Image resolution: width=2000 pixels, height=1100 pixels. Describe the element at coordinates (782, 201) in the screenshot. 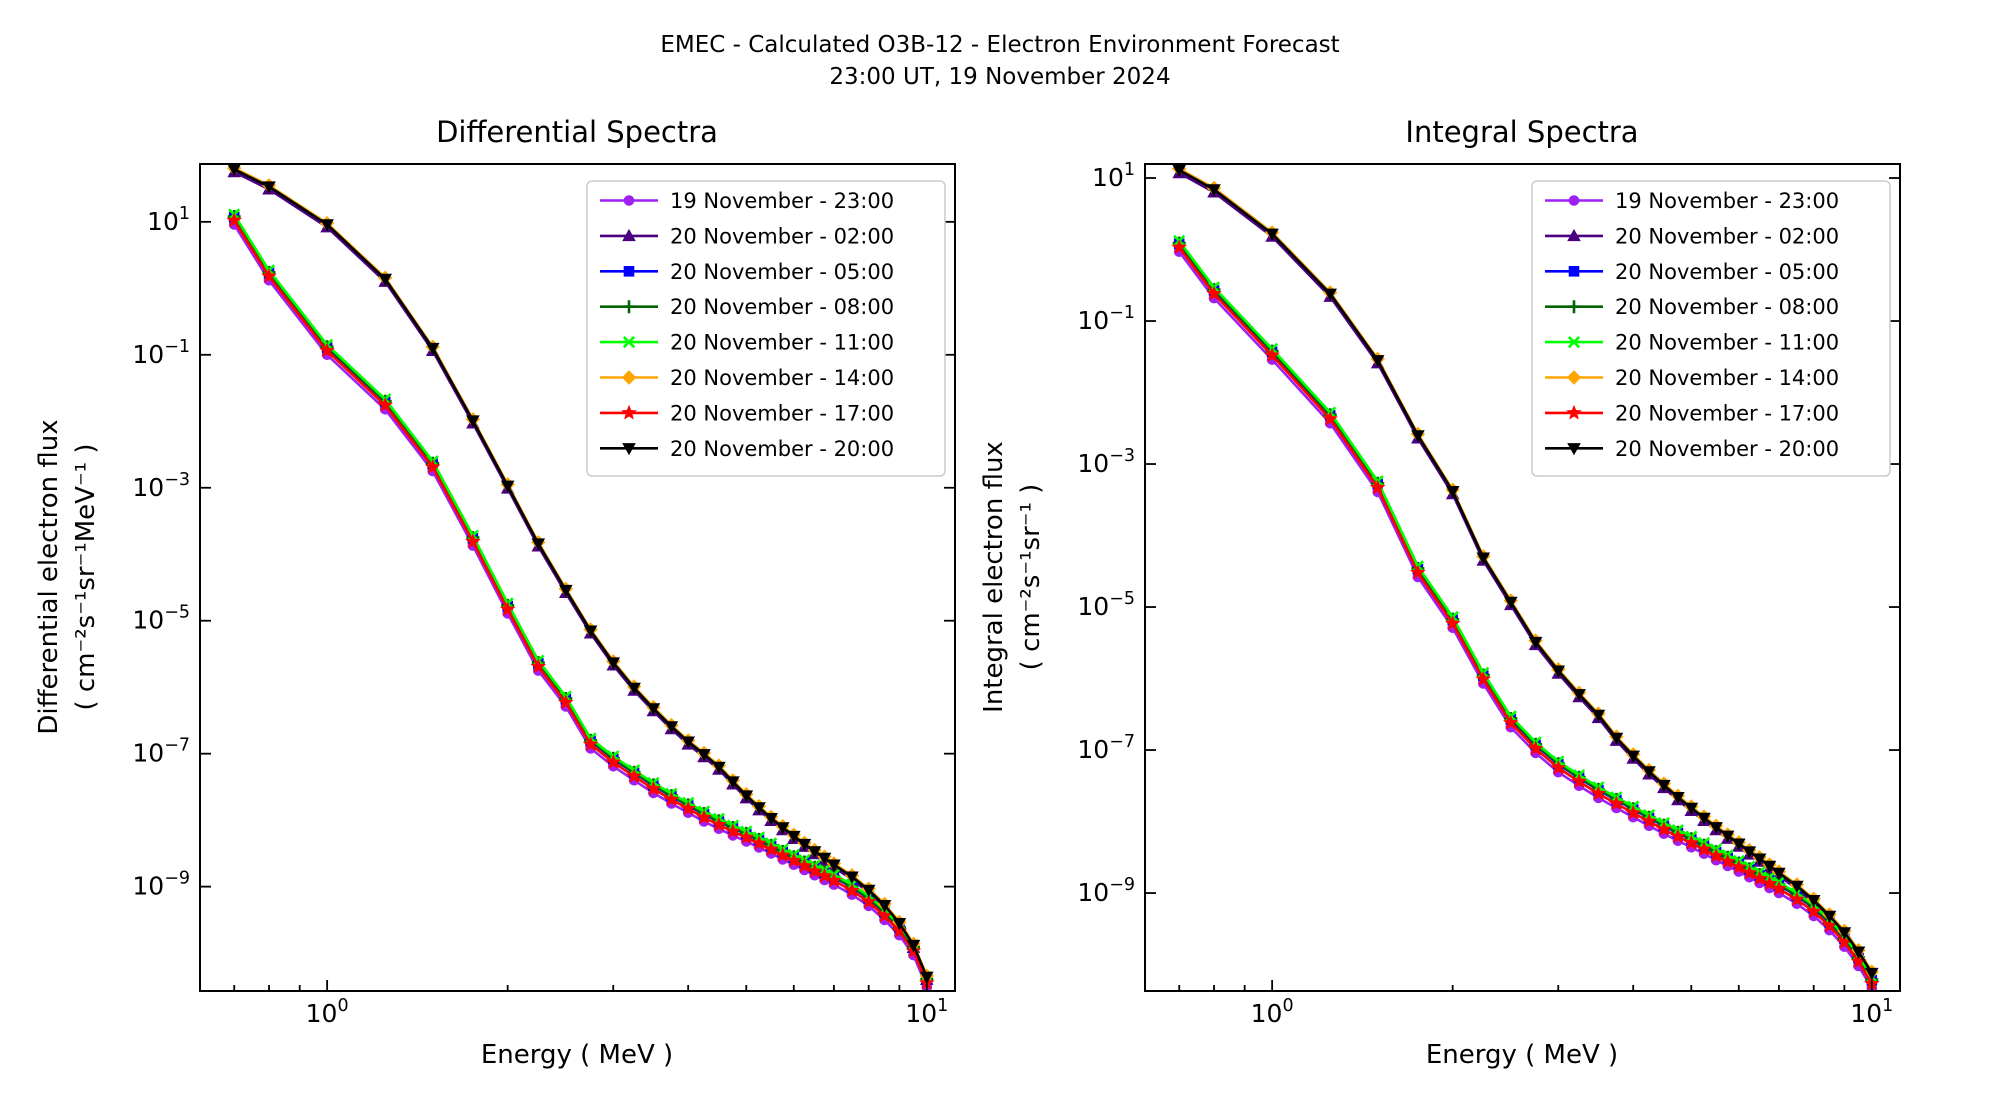

I see `legend-label: 19 November - 23:00` at that location.